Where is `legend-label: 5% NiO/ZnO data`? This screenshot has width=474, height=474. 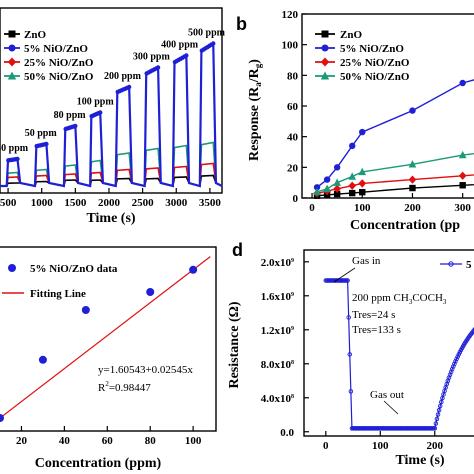 legend-label: 5% NiO/ZnO data is located at coordinates (74, 269).